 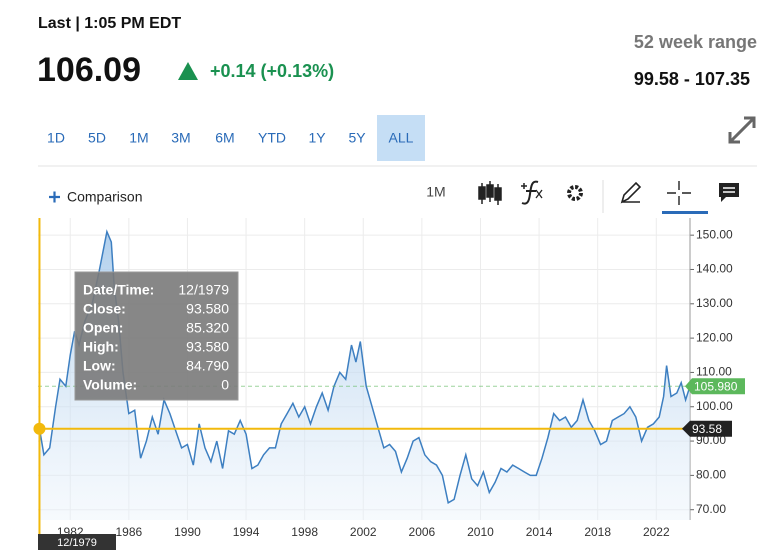 What do you see at coordinates (110, 385) in the screenshot?
I see `tooltip-key: Volume:` at bounding box center [110, 385].